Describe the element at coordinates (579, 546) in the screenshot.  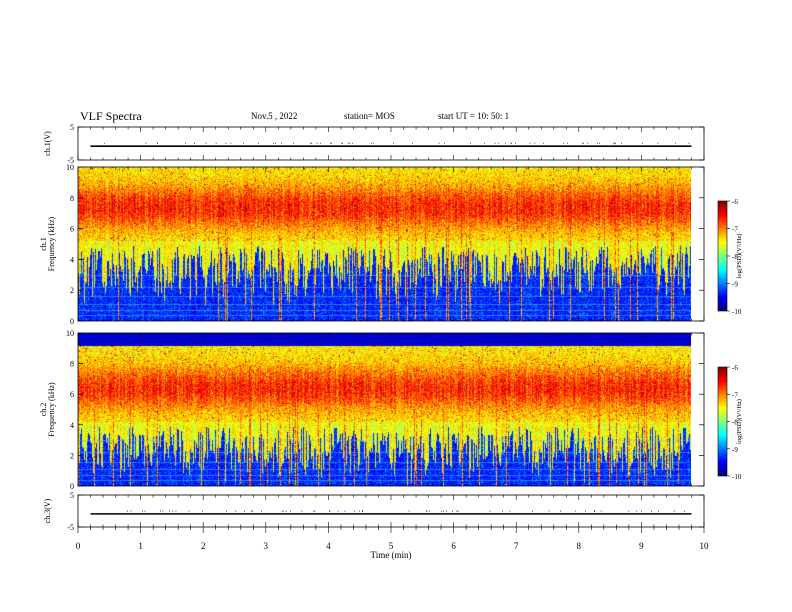
I see `x-tick-label: 8` at that location.